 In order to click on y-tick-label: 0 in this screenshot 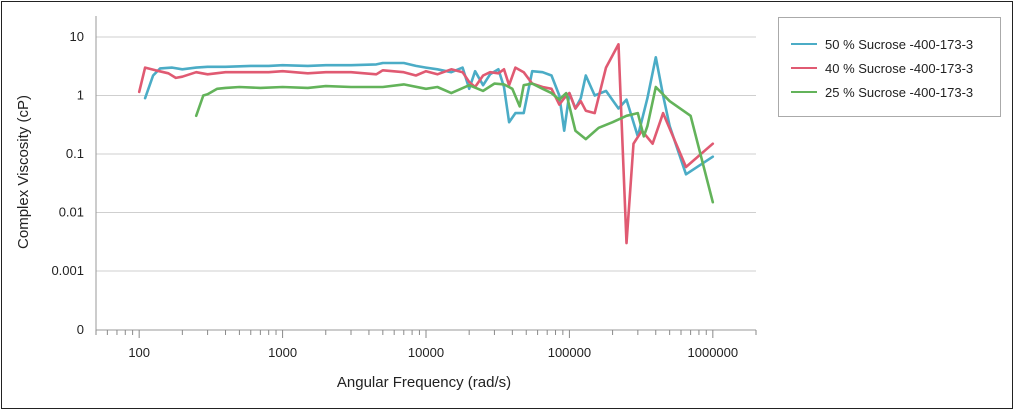, I will do `click(80, 329)`.